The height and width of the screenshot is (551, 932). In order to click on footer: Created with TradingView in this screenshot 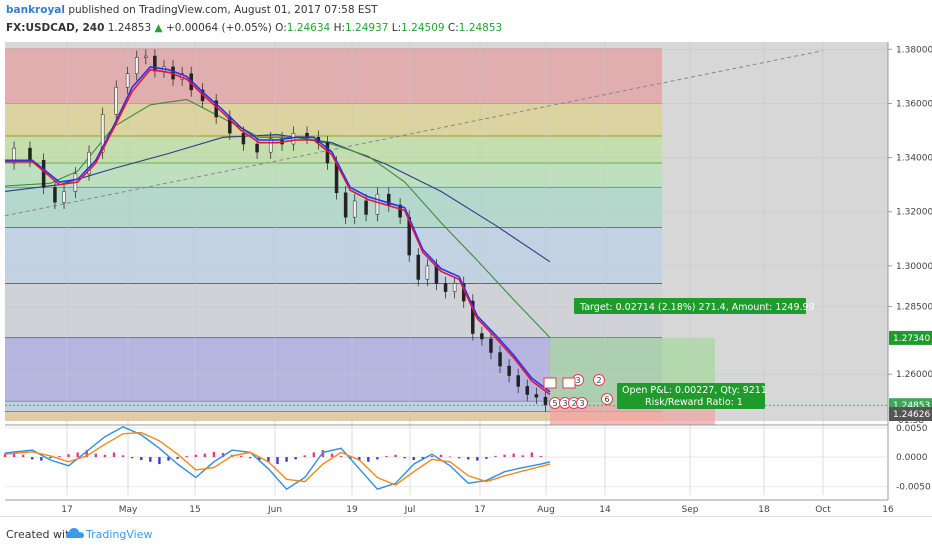, I will do `click(466, 533)`.